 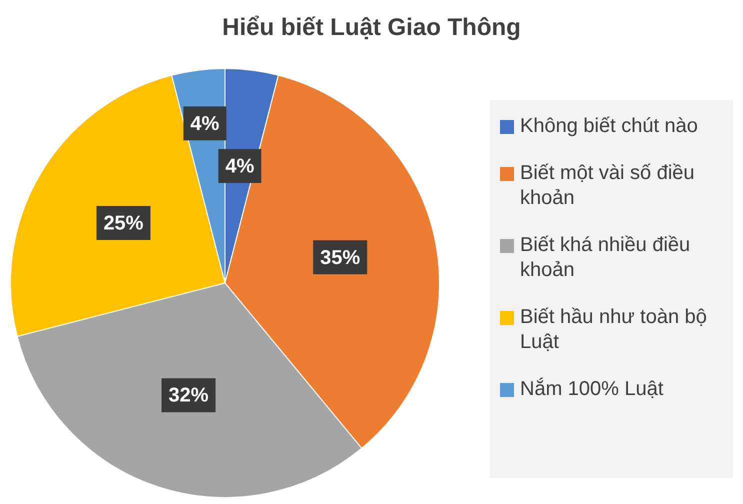 I want to click on data-label: 35%, so click(x=340, y=257).